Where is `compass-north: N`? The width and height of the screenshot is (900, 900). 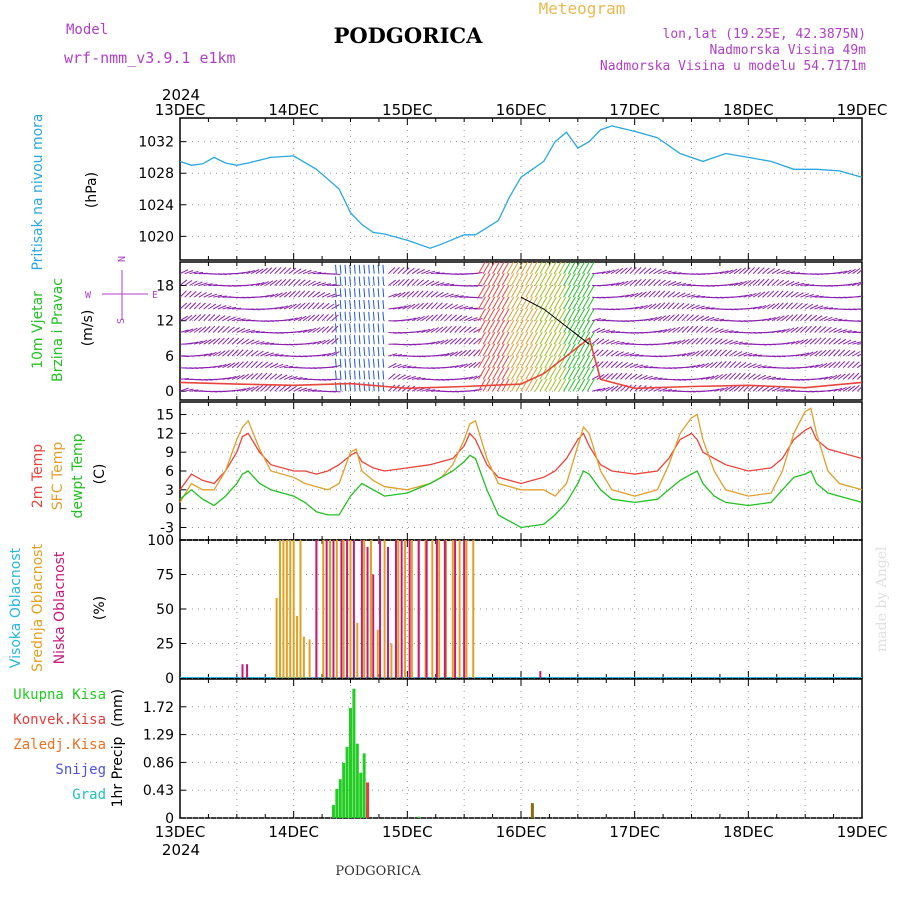
compass-north: N is located at coordinates (122, 259).